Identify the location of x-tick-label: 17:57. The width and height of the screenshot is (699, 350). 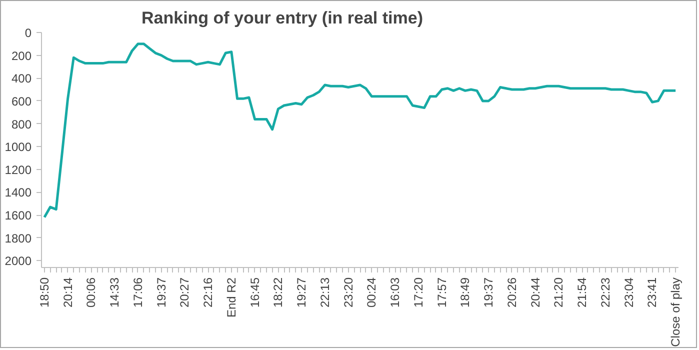
(441, 292).